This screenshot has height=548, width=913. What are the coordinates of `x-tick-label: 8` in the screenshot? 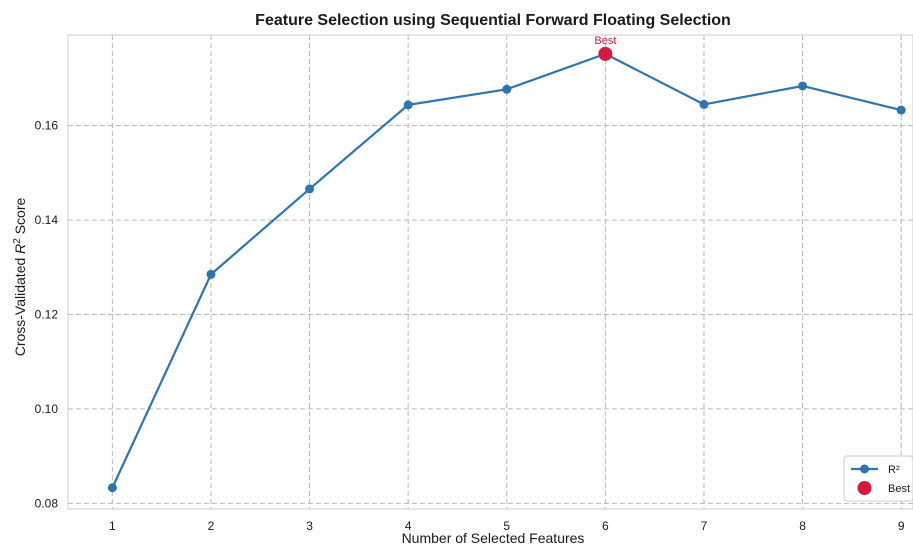 It's located at (802, 526).